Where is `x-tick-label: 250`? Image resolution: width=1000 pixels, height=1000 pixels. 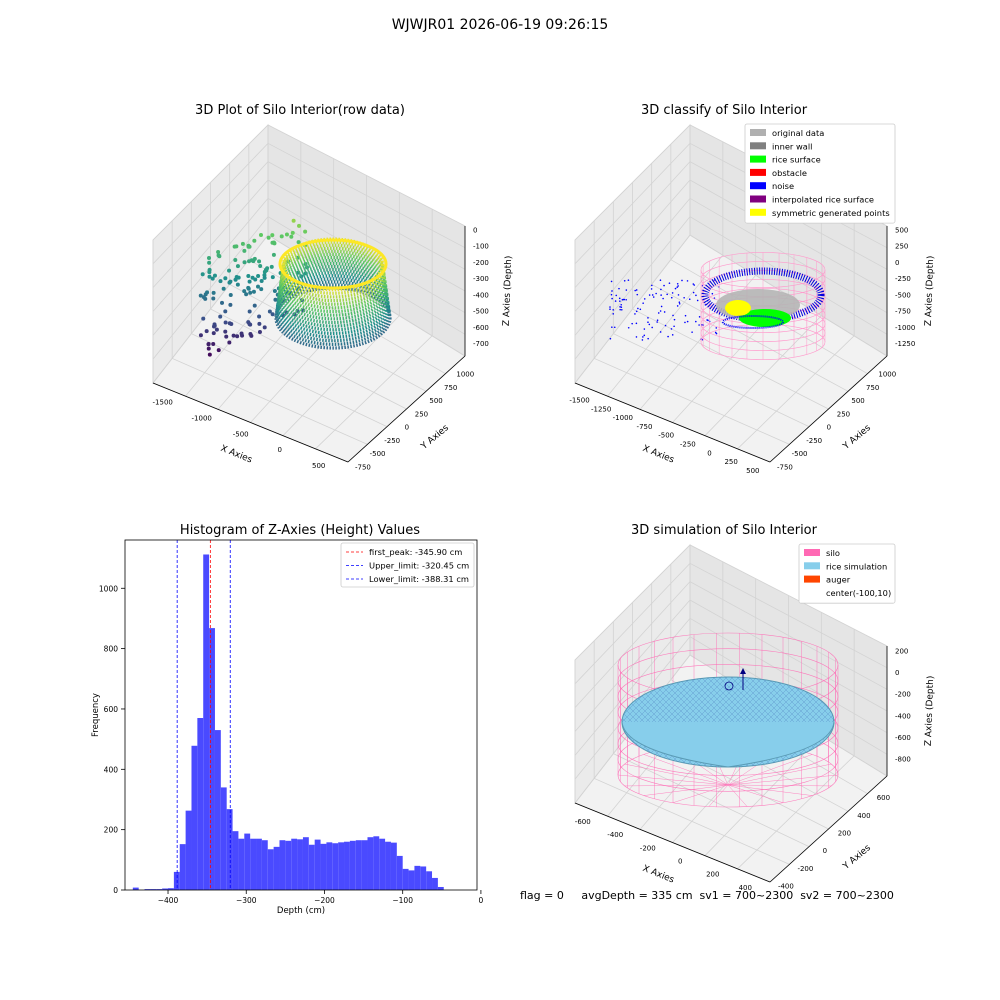
x-tick-label: 250 is located at coordinates (730, 462).